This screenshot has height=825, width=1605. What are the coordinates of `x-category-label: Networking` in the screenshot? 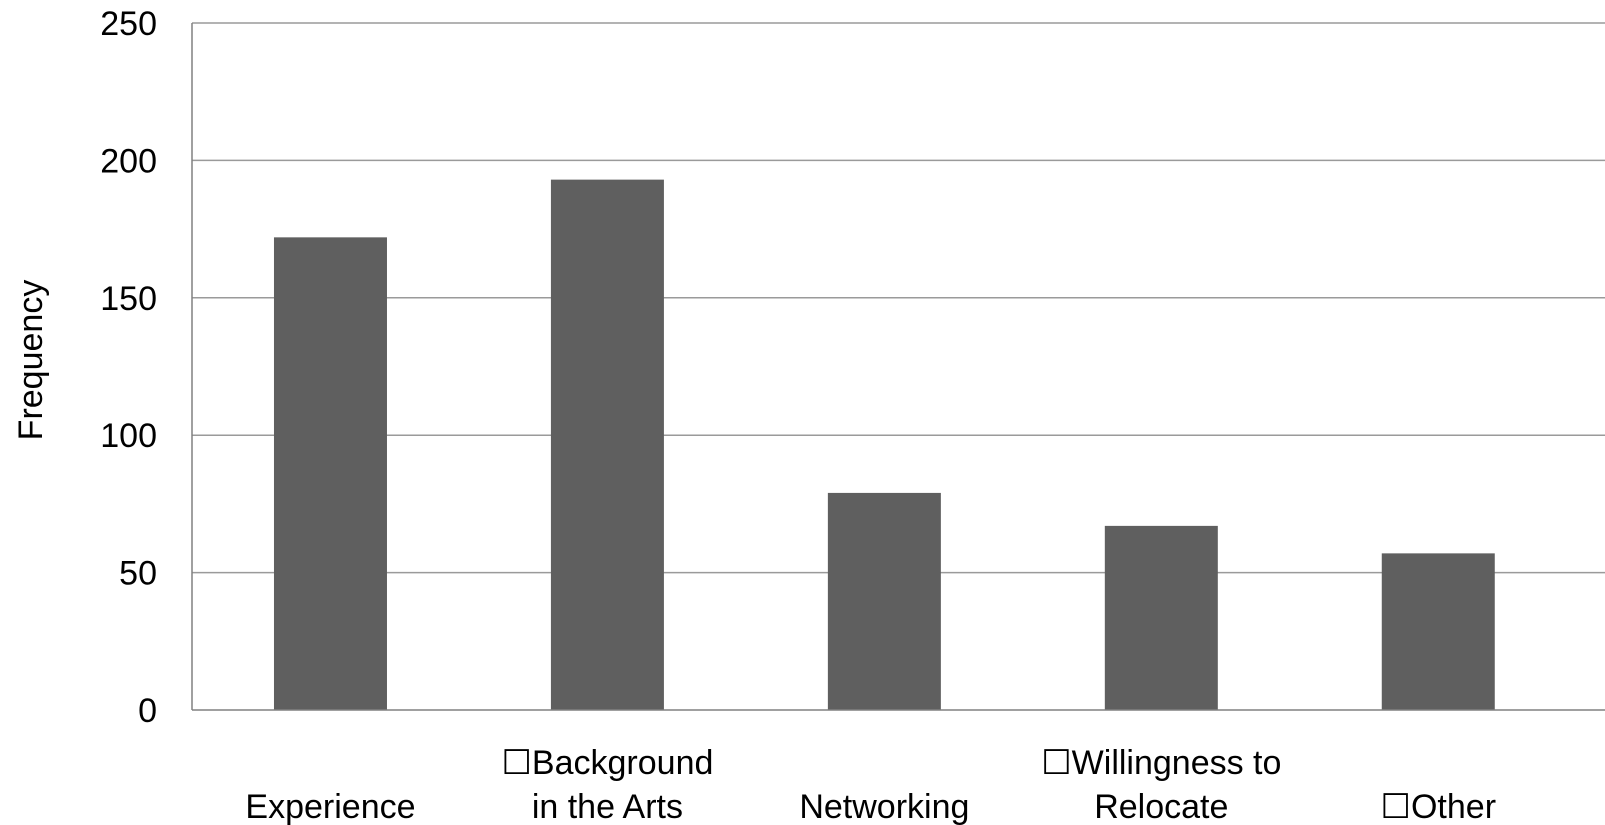 It's located at (884, 806).